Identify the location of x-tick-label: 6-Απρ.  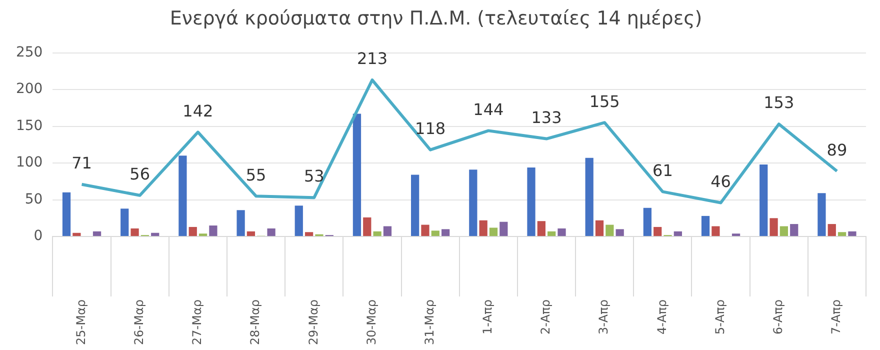
(777, 317).